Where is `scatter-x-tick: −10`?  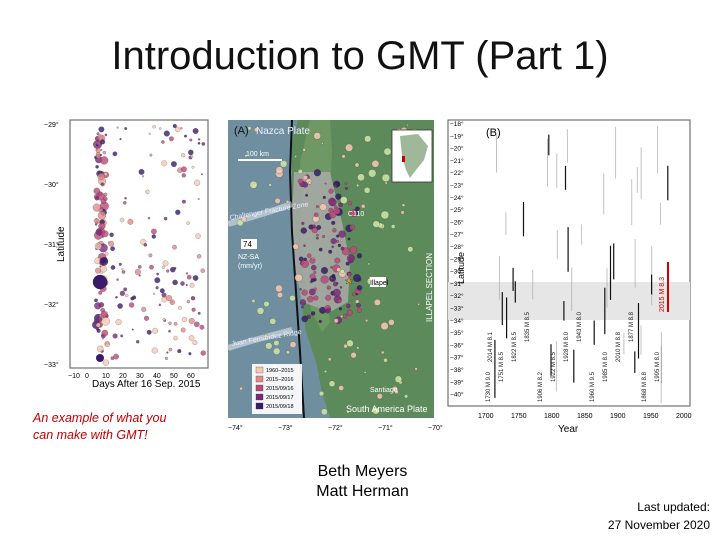 scatter-x-tick: −10 is located at coordinates (74, 376).